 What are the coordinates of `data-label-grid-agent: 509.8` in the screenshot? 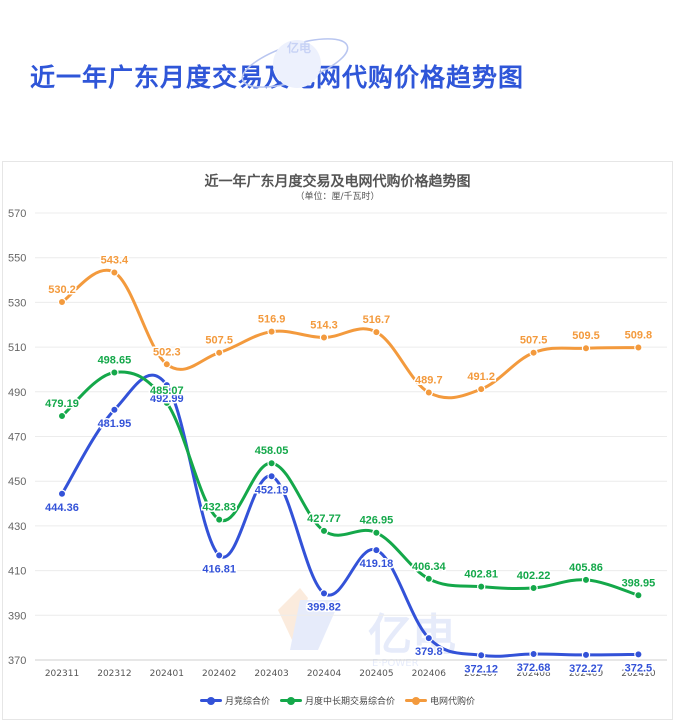 It's located at (639, 336).